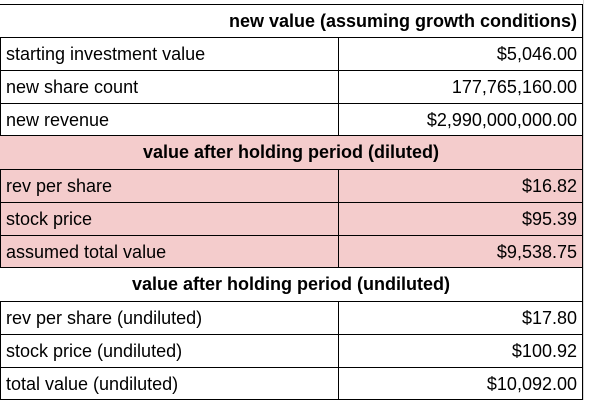 The width and height of the screenshot is (589, 400). Describe the element at coordinates (169, 218) in the screenshot. I see `row-label: stock price` at that location.